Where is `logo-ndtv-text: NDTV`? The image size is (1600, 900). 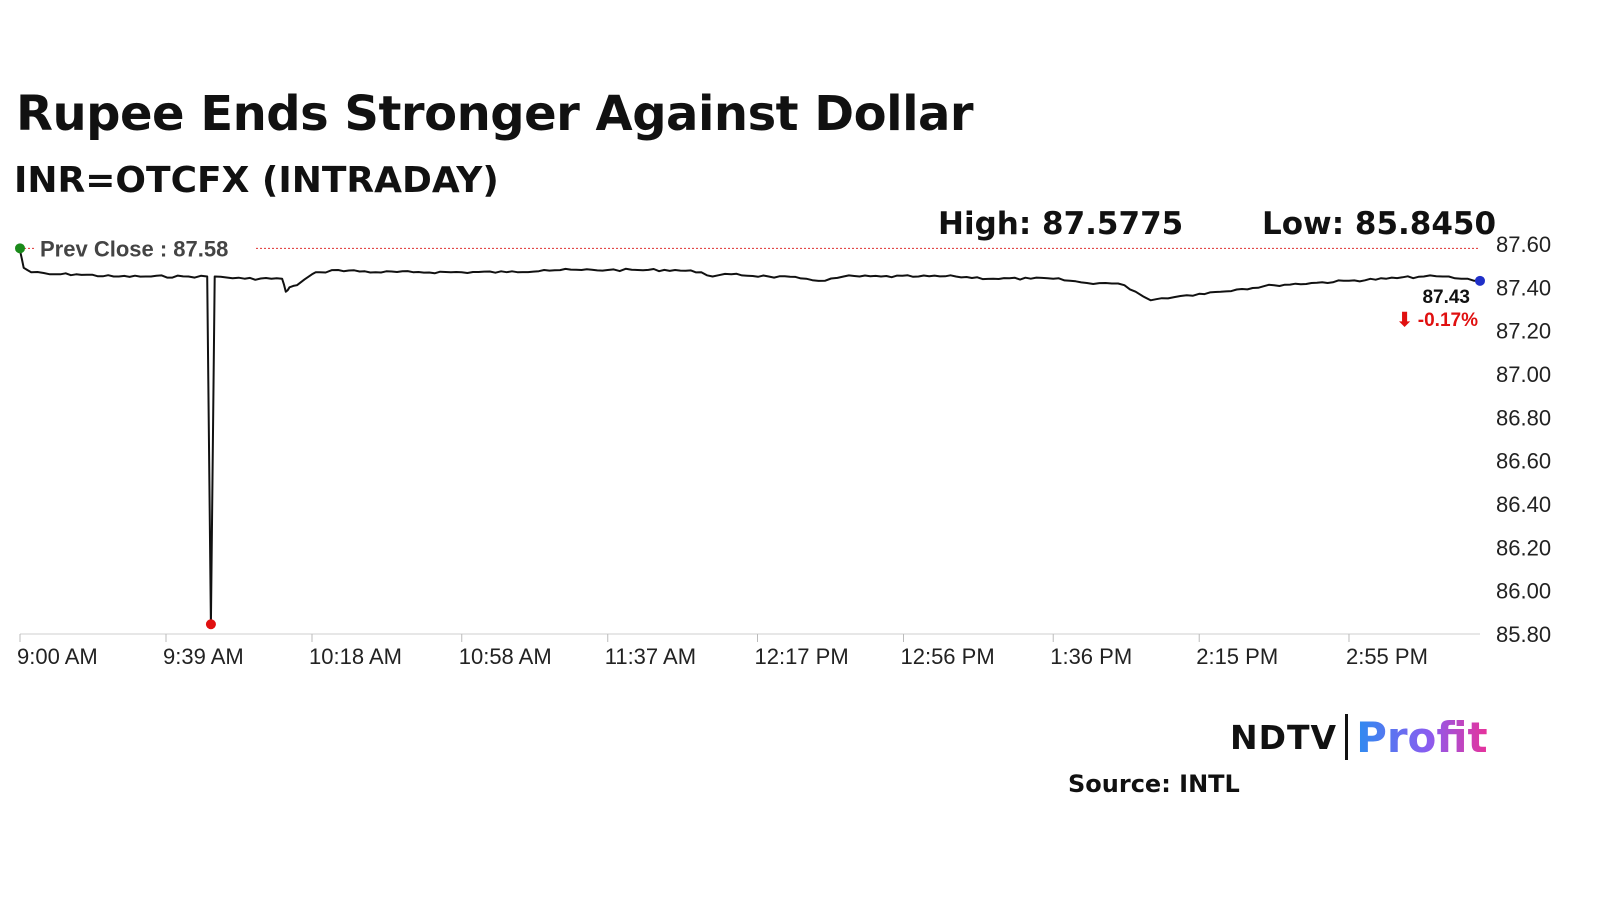 logo-ndtv-text: NDTV is located at coordinates (1284, 737).